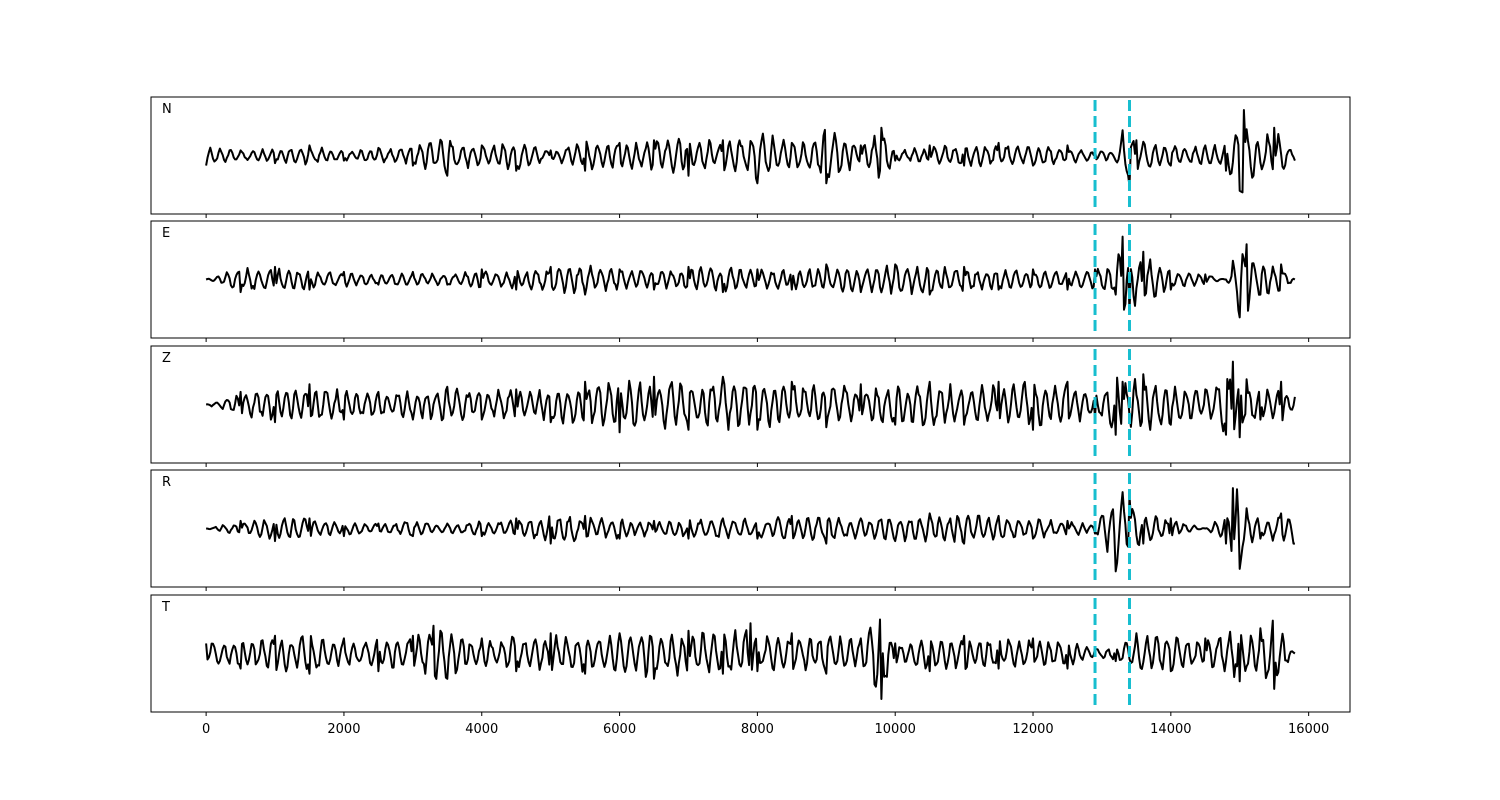 The height and width of the screenshot is (800, 1500). I want to click on trace-Z, so click(750, 399).